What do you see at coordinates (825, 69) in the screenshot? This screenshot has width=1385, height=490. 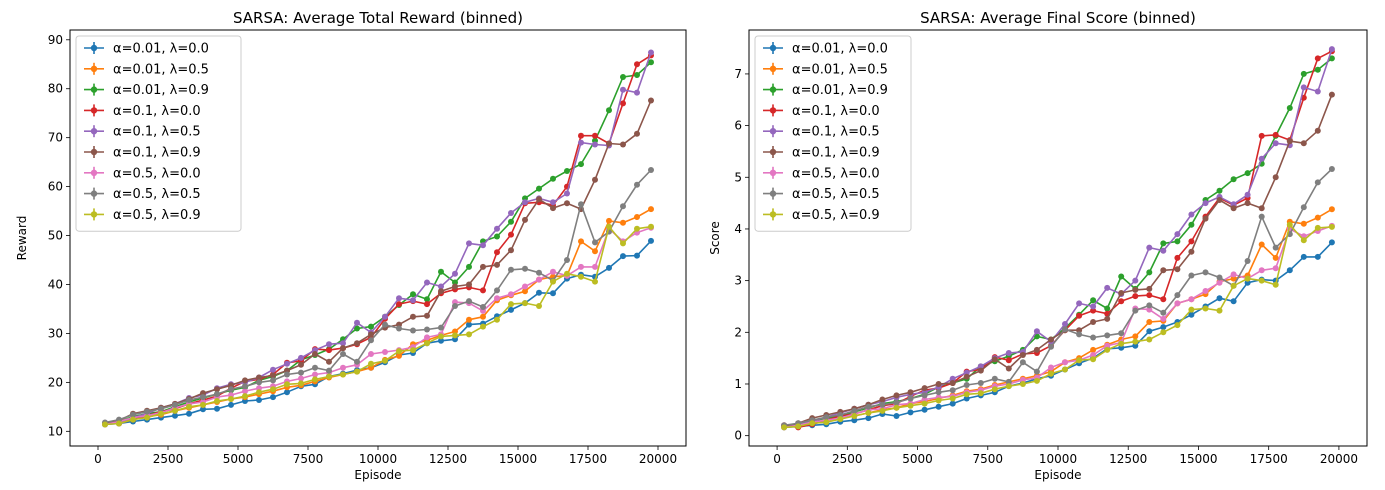 I see `legend-item: α=0.01, λ=0.5` at bounding box center [825, 69].